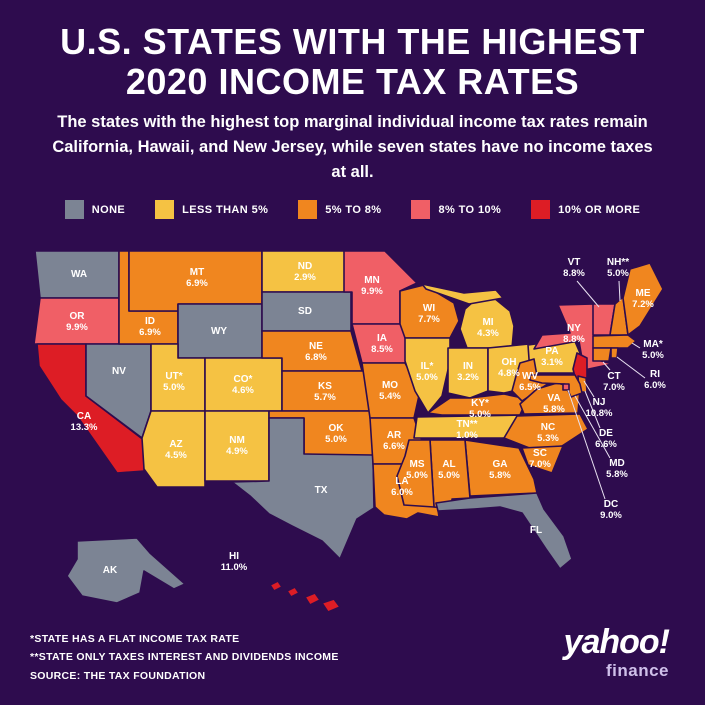 The height and width of the screenshot is (705, 705). I want to click on state-label-mn: MN, so click(372, 280).